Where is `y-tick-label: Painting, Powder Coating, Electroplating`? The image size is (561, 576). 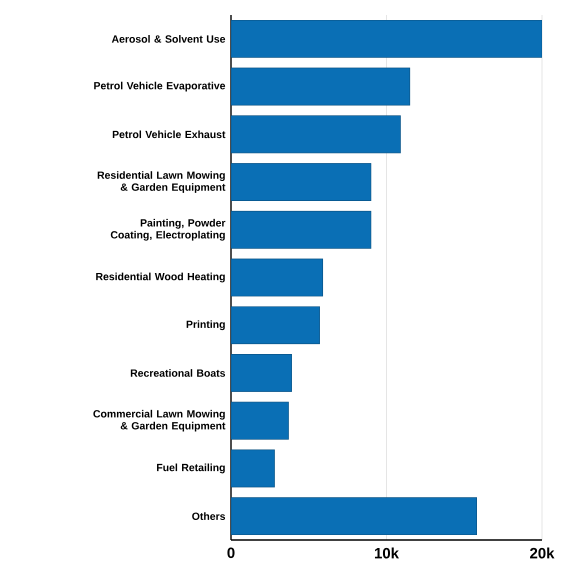
y-tick-label: Painting, Powder Coating, Electroplating is located at coordinates (168, 229).